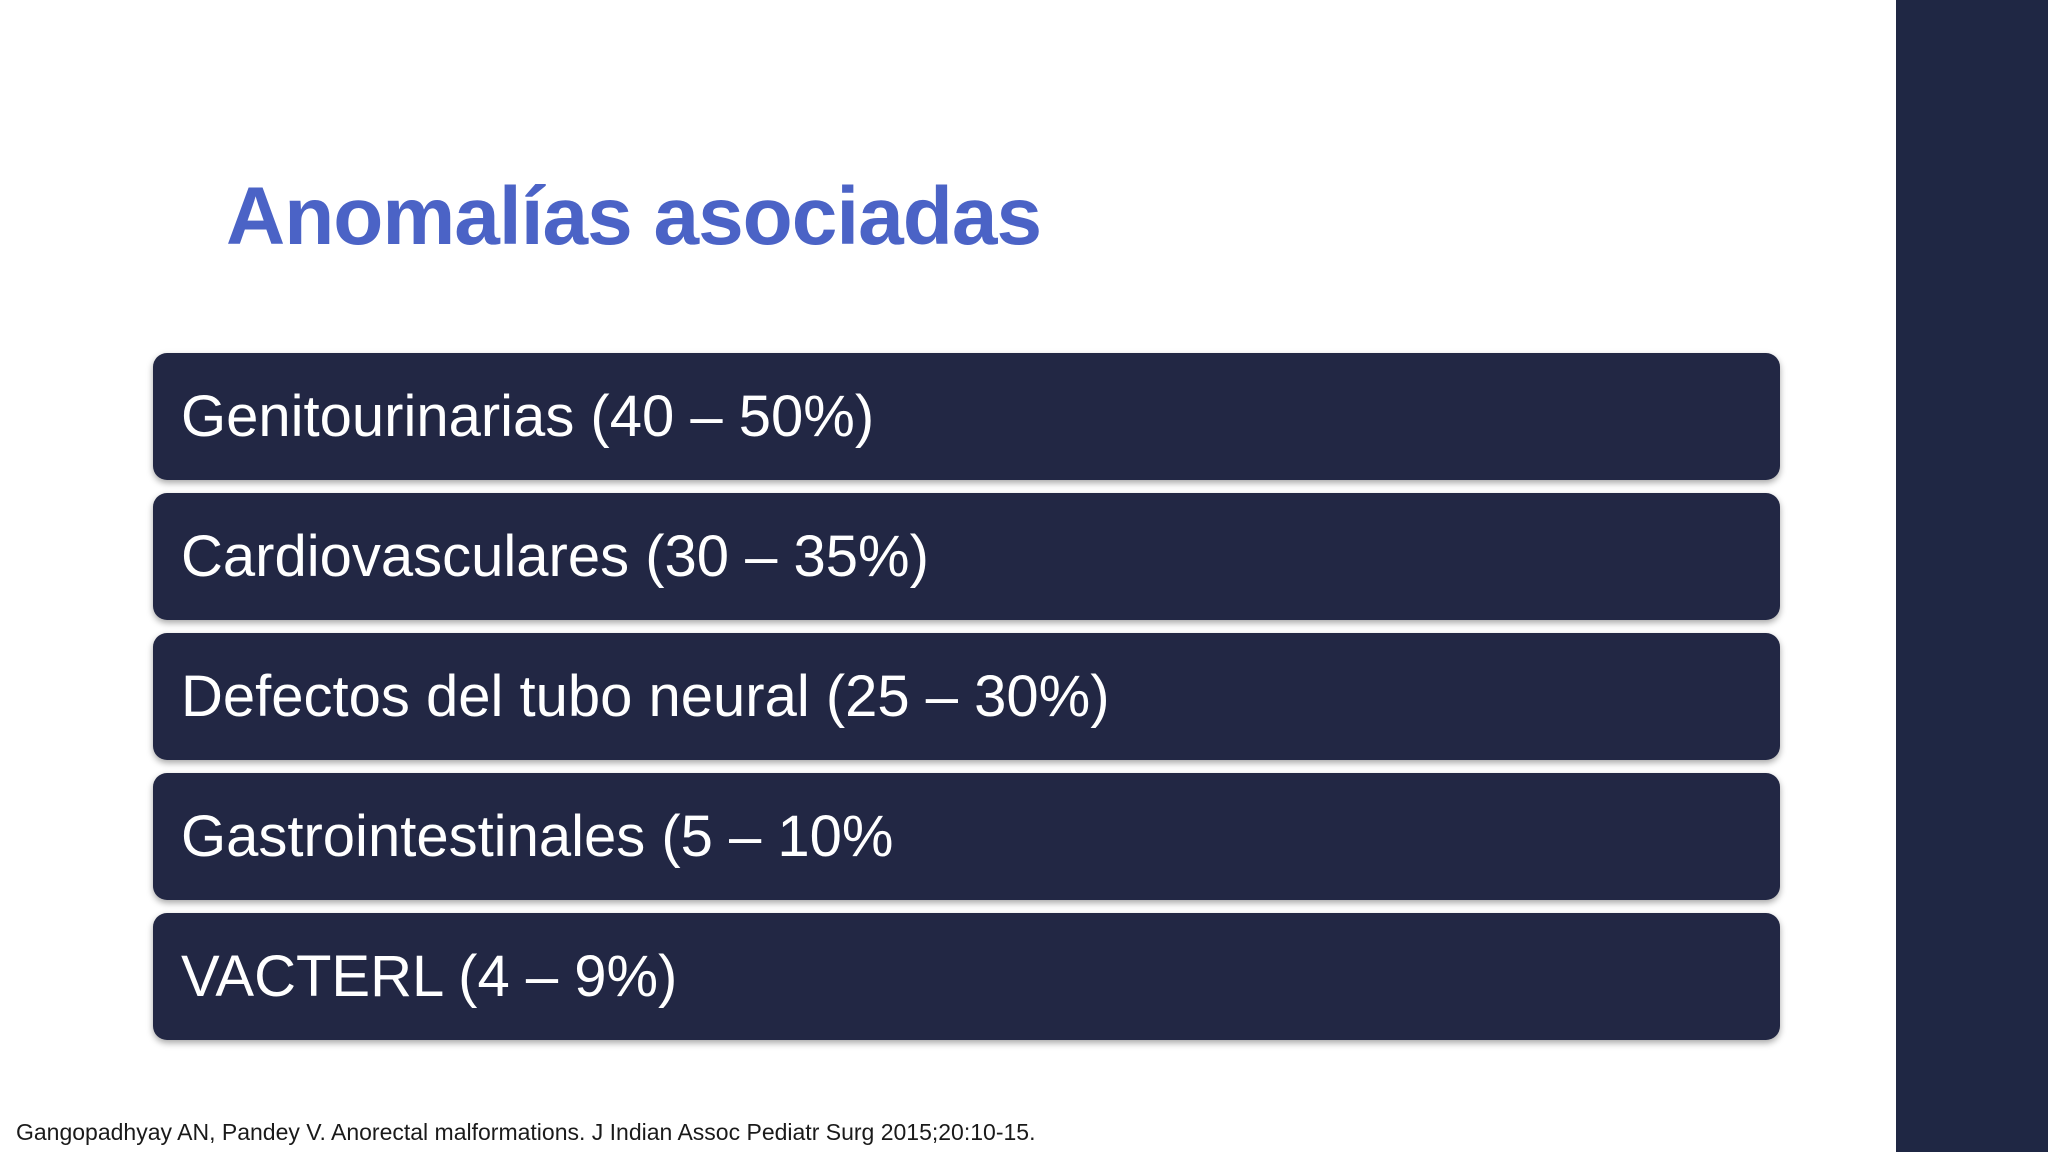 This screenshot has width=2048, height=1152. Describe the element at coordinates (634, 216) in the screenshot. I see `slide-title: Anomalías asociadas` at that location.